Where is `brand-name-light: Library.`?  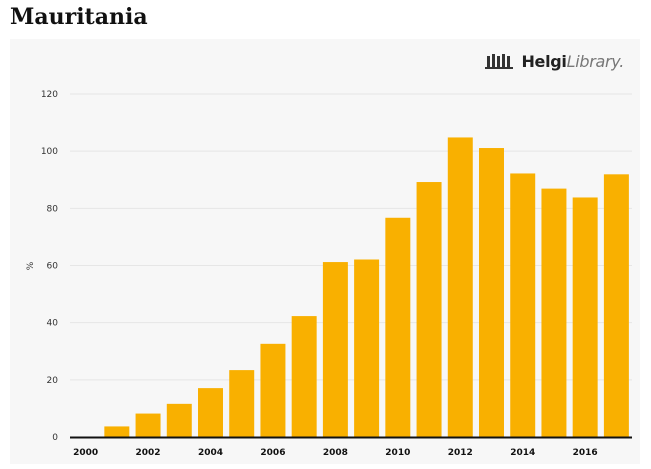 brand-name-light: Library. is located at coordinates (595, 61).